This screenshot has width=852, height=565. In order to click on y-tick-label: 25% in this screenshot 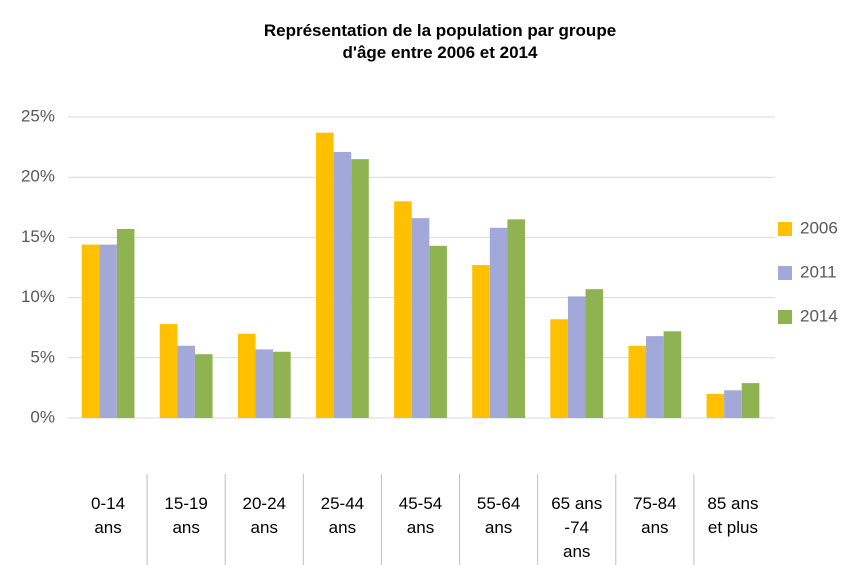, I will do `click(38, 115)`.